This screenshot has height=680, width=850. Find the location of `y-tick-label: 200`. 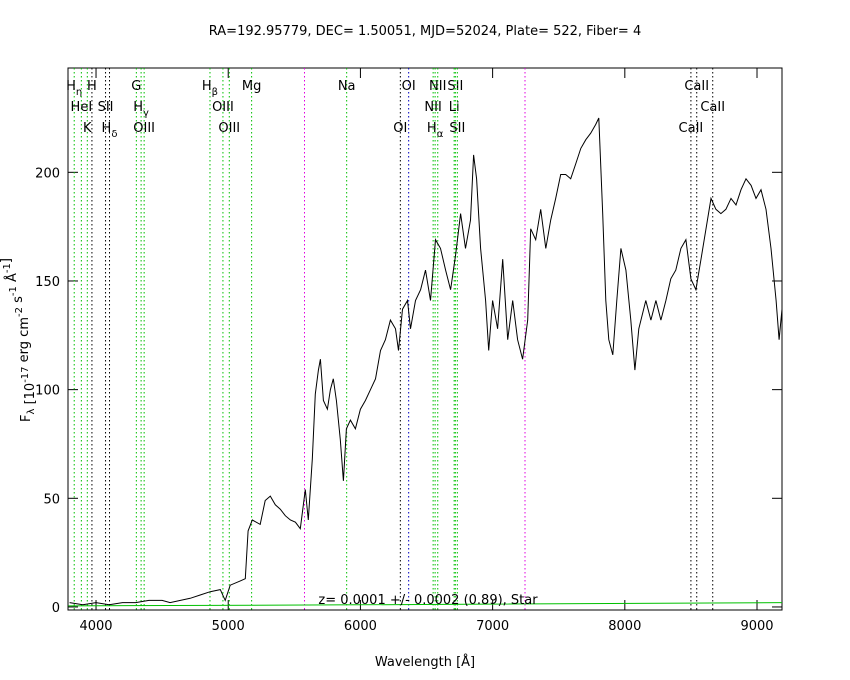

y-tick-label: 200 is located at coordinates (47, 173).